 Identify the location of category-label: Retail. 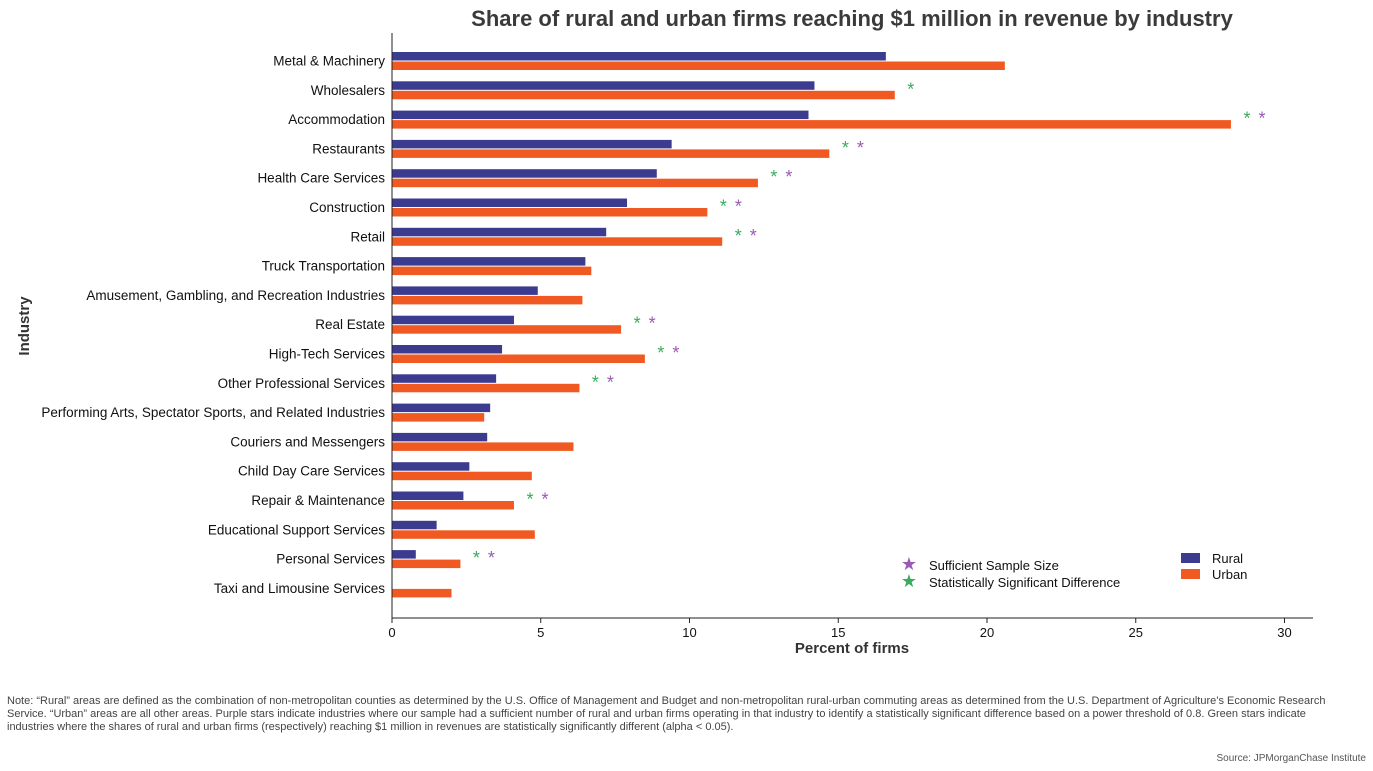
(367, 236).